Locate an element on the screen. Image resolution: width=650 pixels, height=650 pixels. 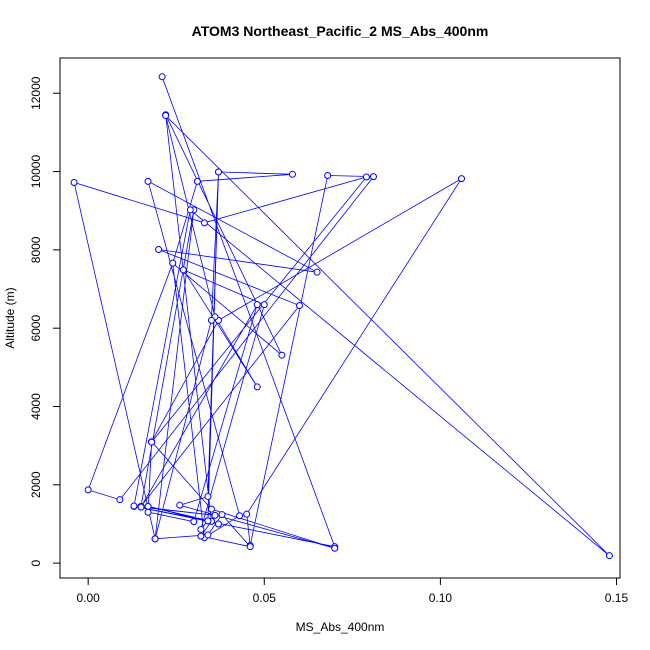
chart-title: ATOM3 Northeast_Pacific_2 MS_Abs_400nm is located at coordinates (340, 31).